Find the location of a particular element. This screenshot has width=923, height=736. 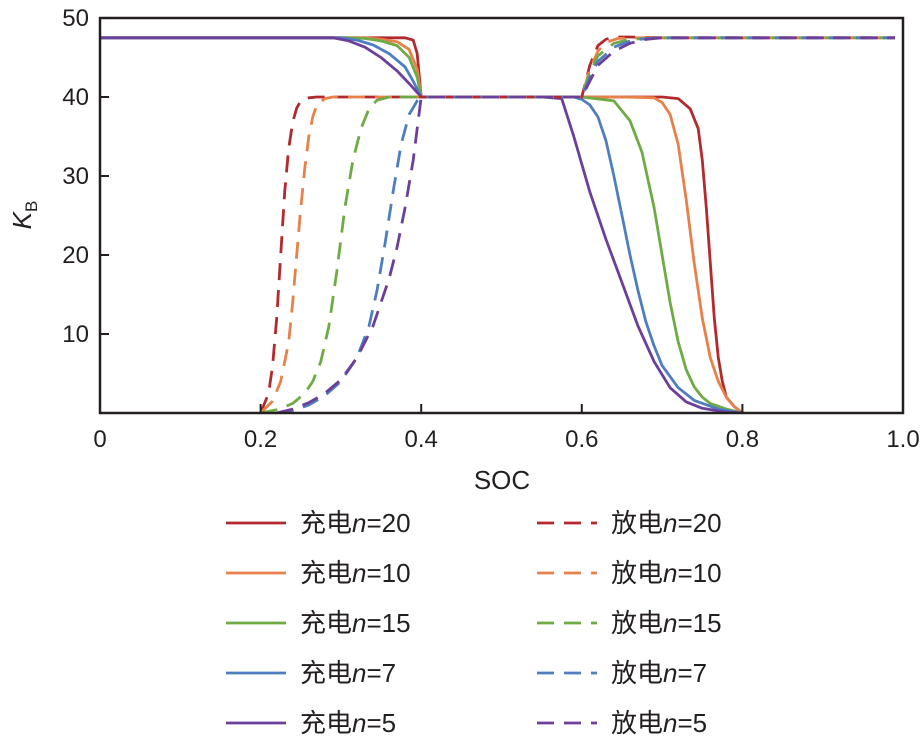

x-axis: 0 0.2 0.4 0.6 0.8 1.0 is located at coordinates (506, 428).